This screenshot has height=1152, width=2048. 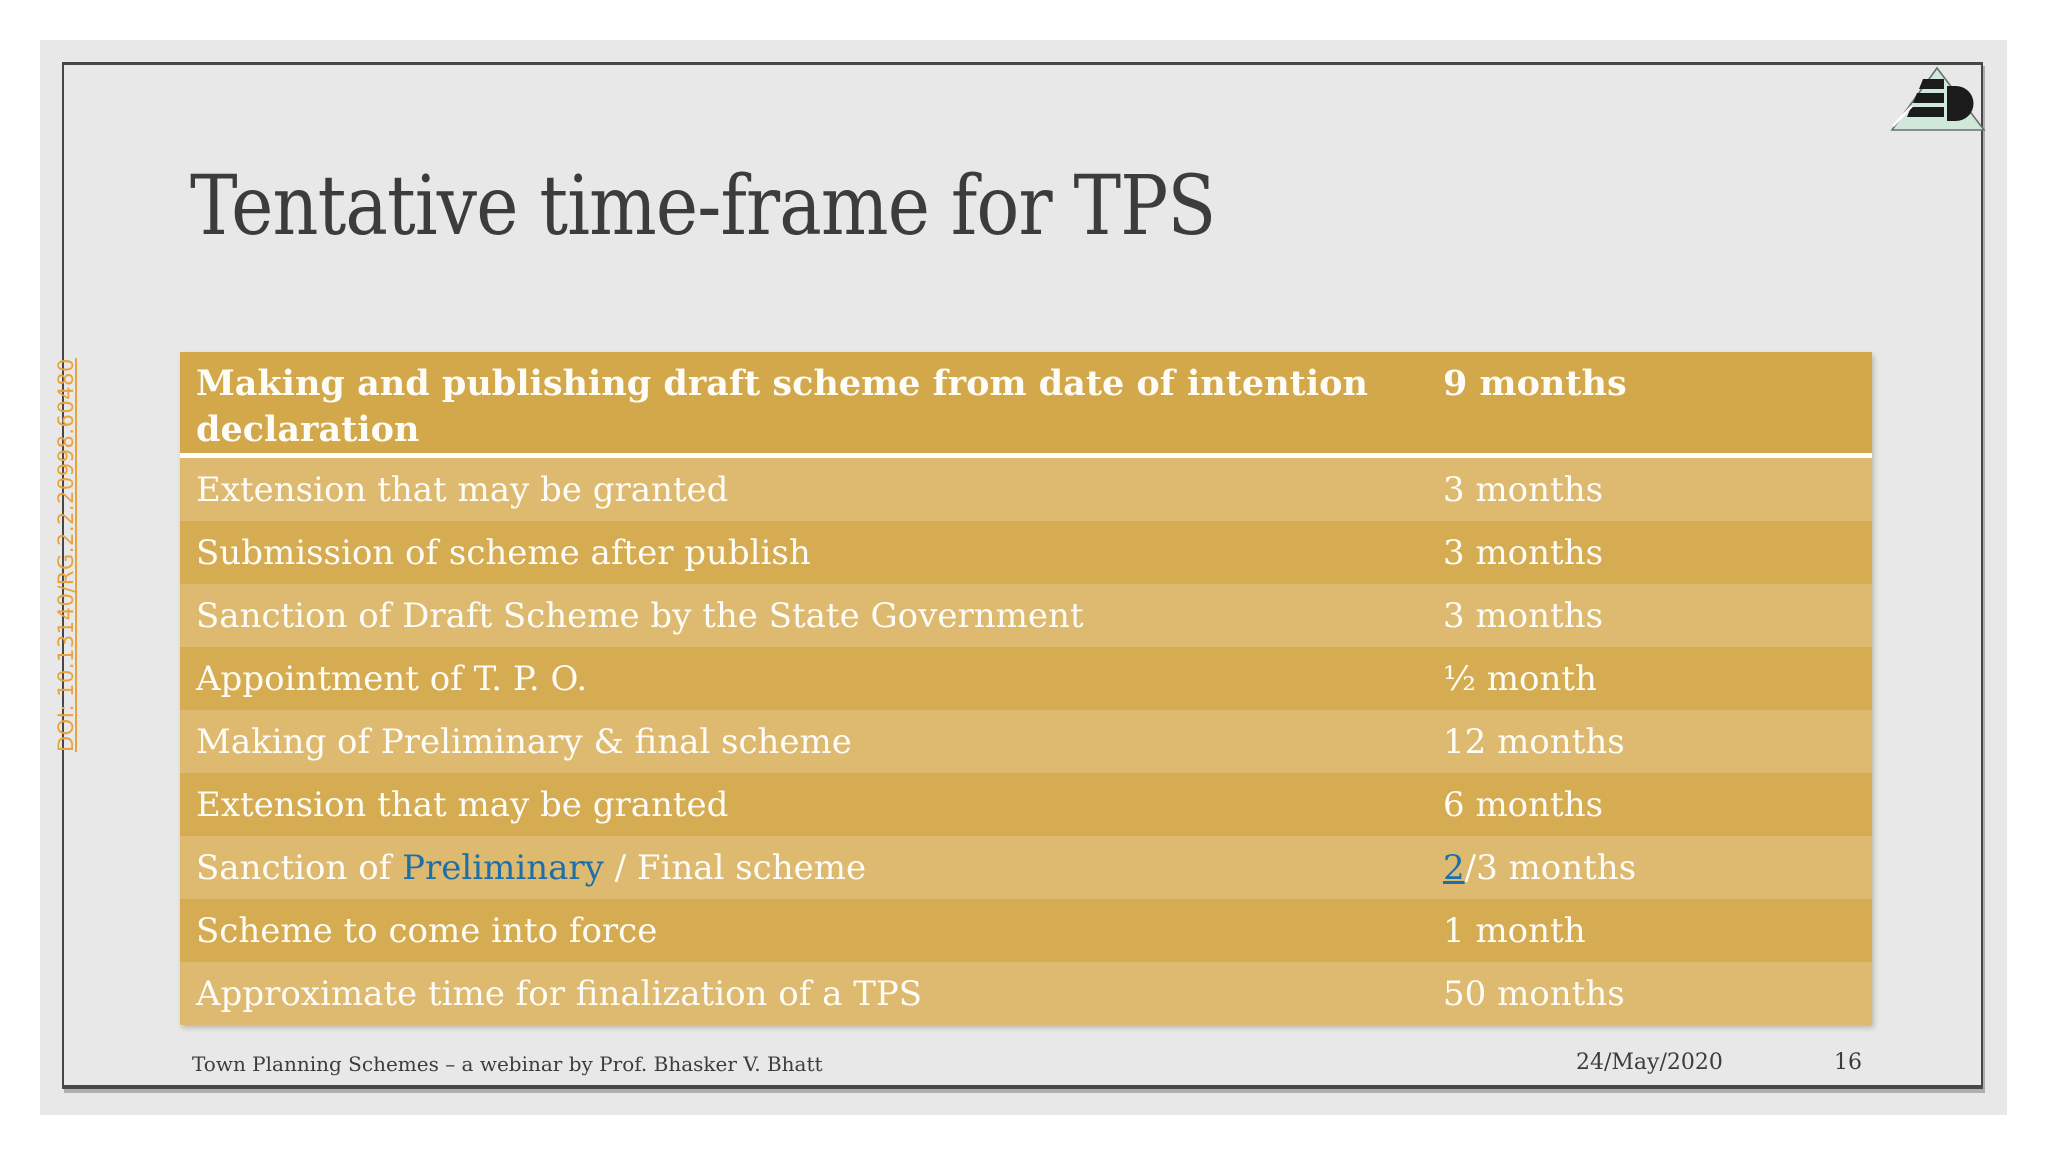 I want to click on row-text: / Final scheme, so click(x=735, y=867).